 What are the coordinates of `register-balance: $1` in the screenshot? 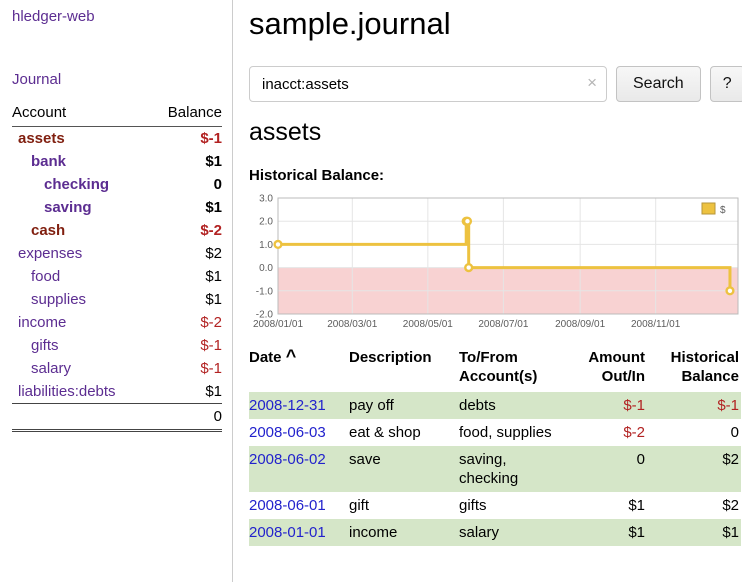 It's located at (730, 532).